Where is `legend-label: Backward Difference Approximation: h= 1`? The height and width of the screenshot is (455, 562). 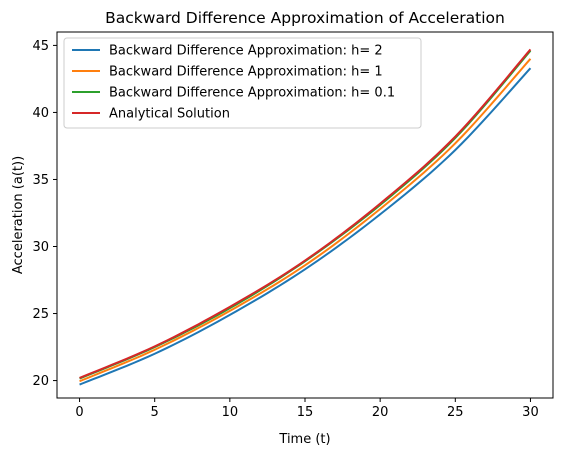
legend-label: Backward Difference Approximation: h= 1 is located at coordinates (246, 72).